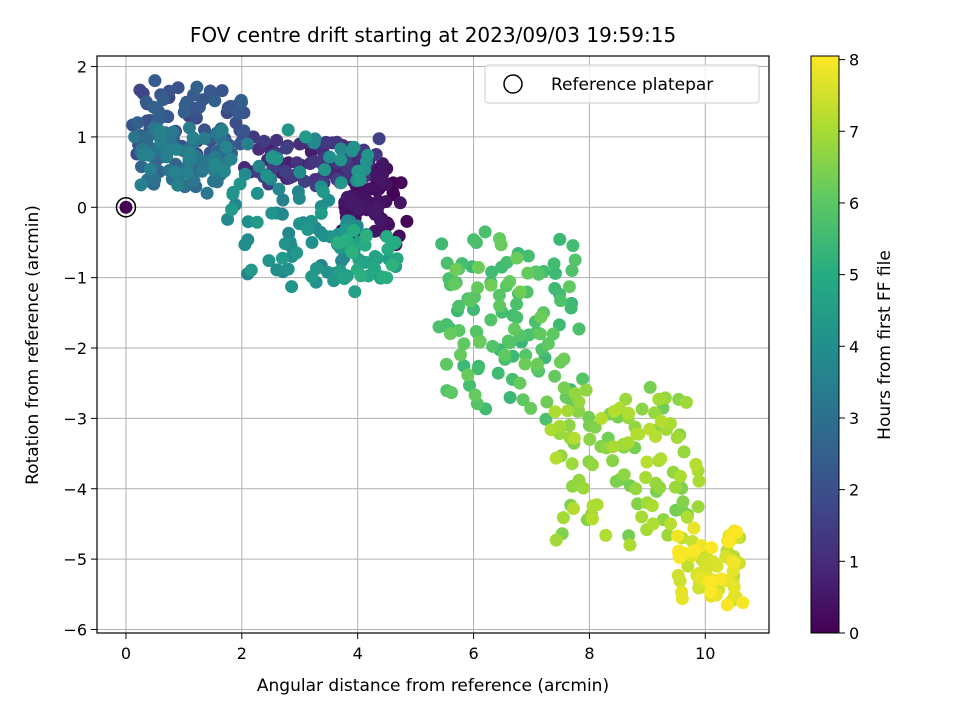  What do you see at coordinates (854, 490) in the screenshot?
I see `colorbar-tick-label: 2` at bounding box center [854, 490].